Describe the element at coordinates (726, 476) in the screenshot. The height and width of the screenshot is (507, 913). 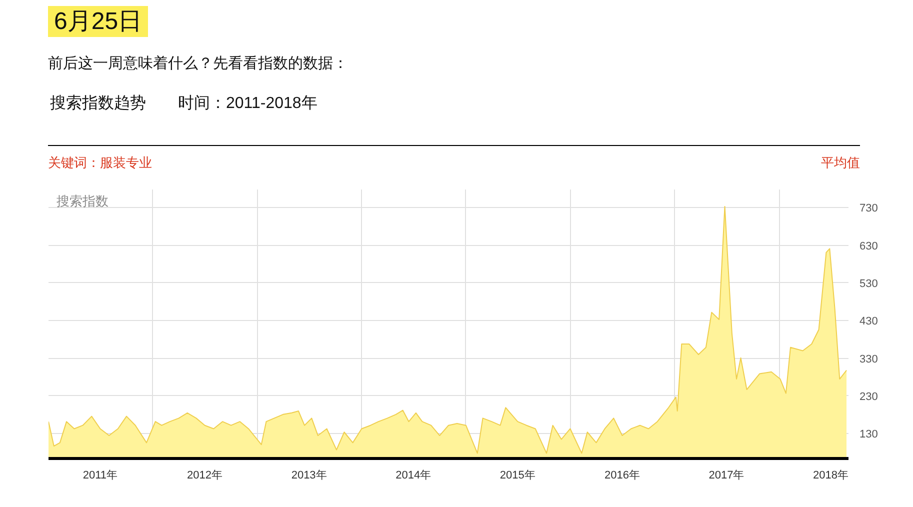
I see `x-tick-label: 2017年` at that location.